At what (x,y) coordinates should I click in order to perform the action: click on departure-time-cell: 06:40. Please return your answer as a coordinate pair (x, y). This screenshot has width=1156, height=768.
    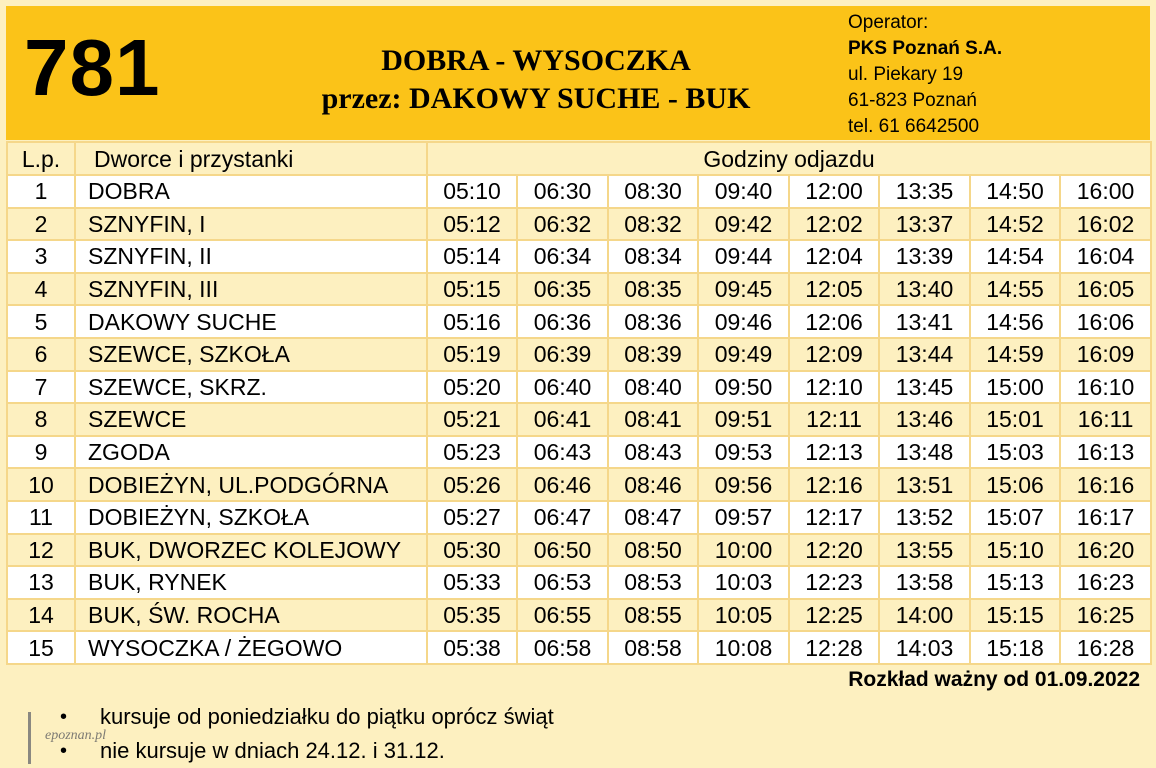
    Looking at the image, I should click on (562, 387).